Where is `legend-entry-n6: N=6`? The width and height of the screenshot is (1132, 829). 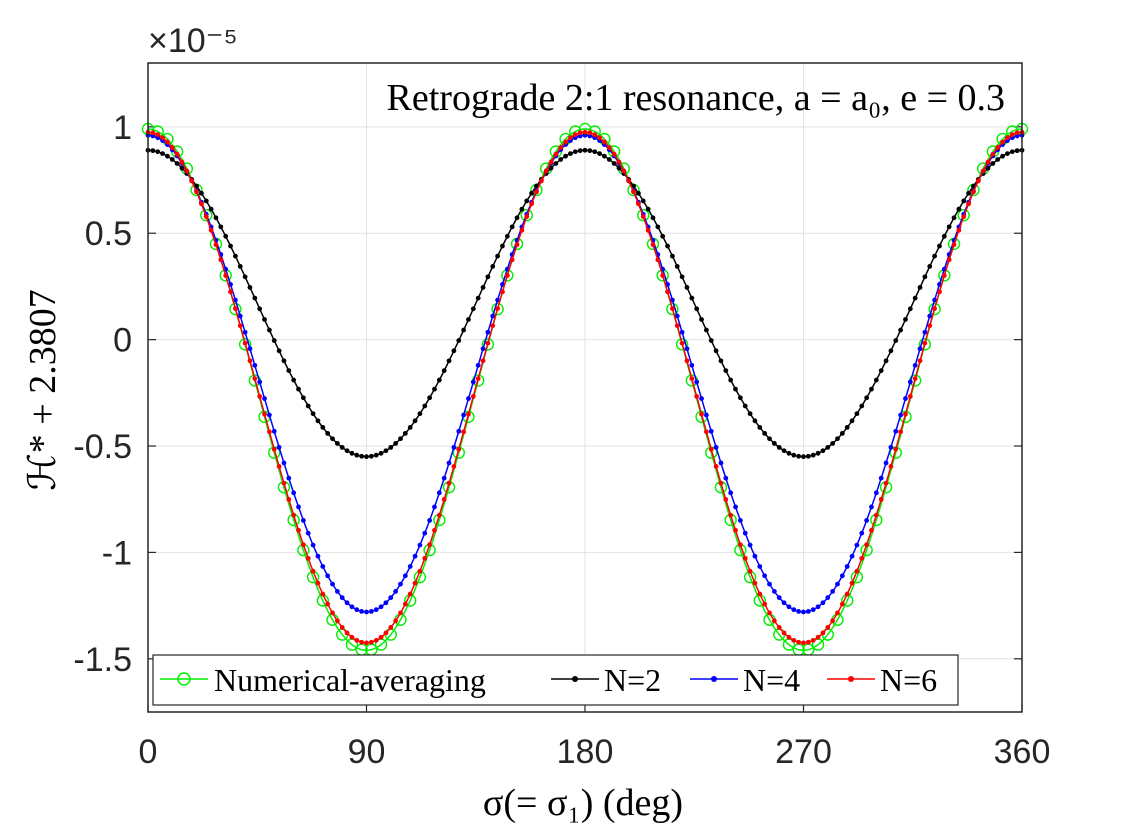 legend-entry-n6: N=6 is located at coordinates (882, 680).